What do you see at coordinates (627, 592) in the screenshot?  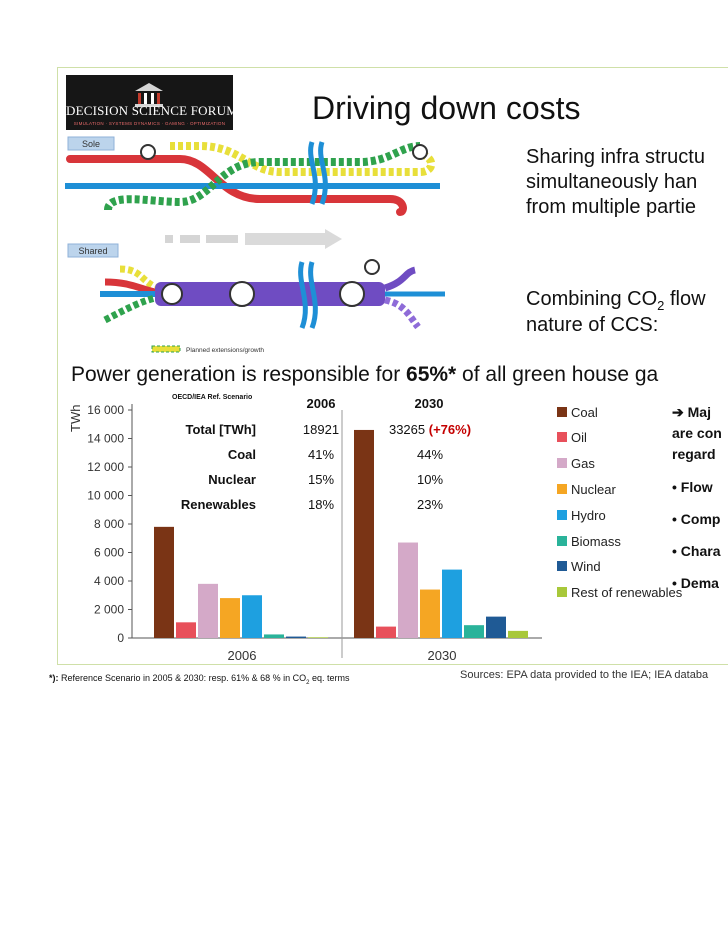 I see `legend-label: Rest of renewables` at bounding box center [627, 592].